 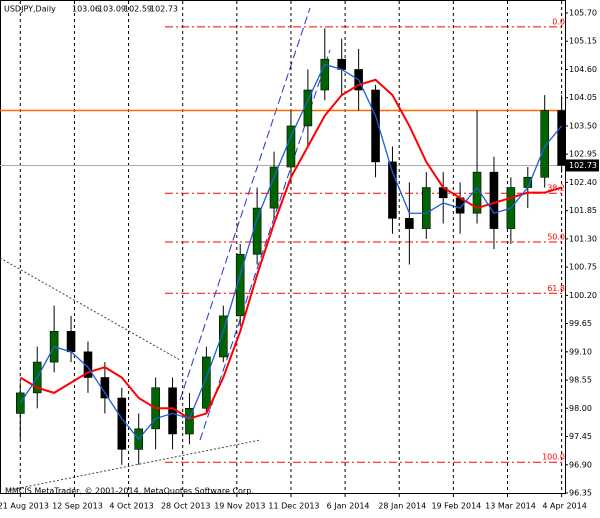 I want to click on x-tick-label: 4 Oct 2013, so click(x=131, y=506).